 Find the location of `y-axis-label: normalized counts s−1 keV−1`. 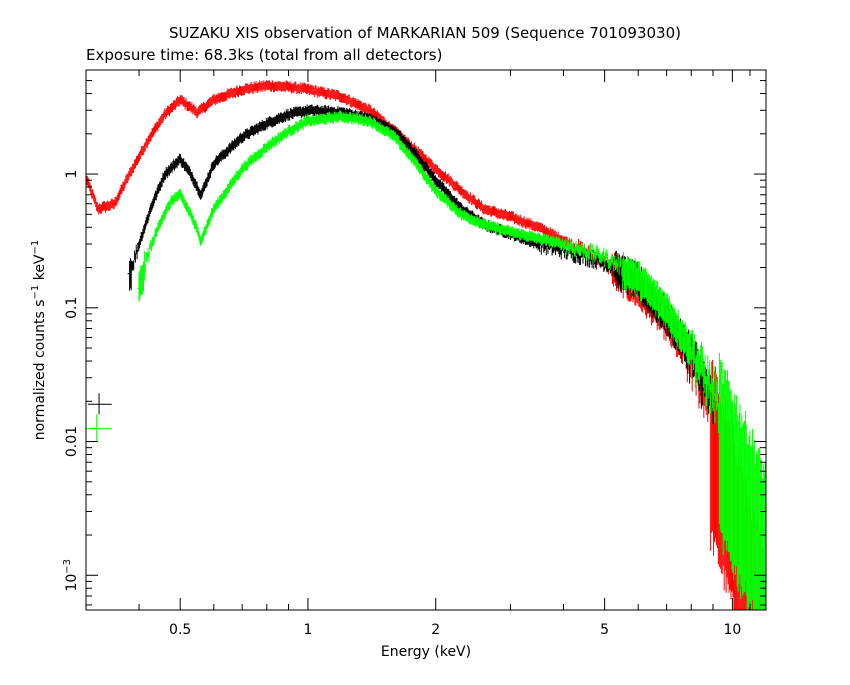

y-axis-label: normalized counts s−1 keV−1 is located at coordinates (39, 340).